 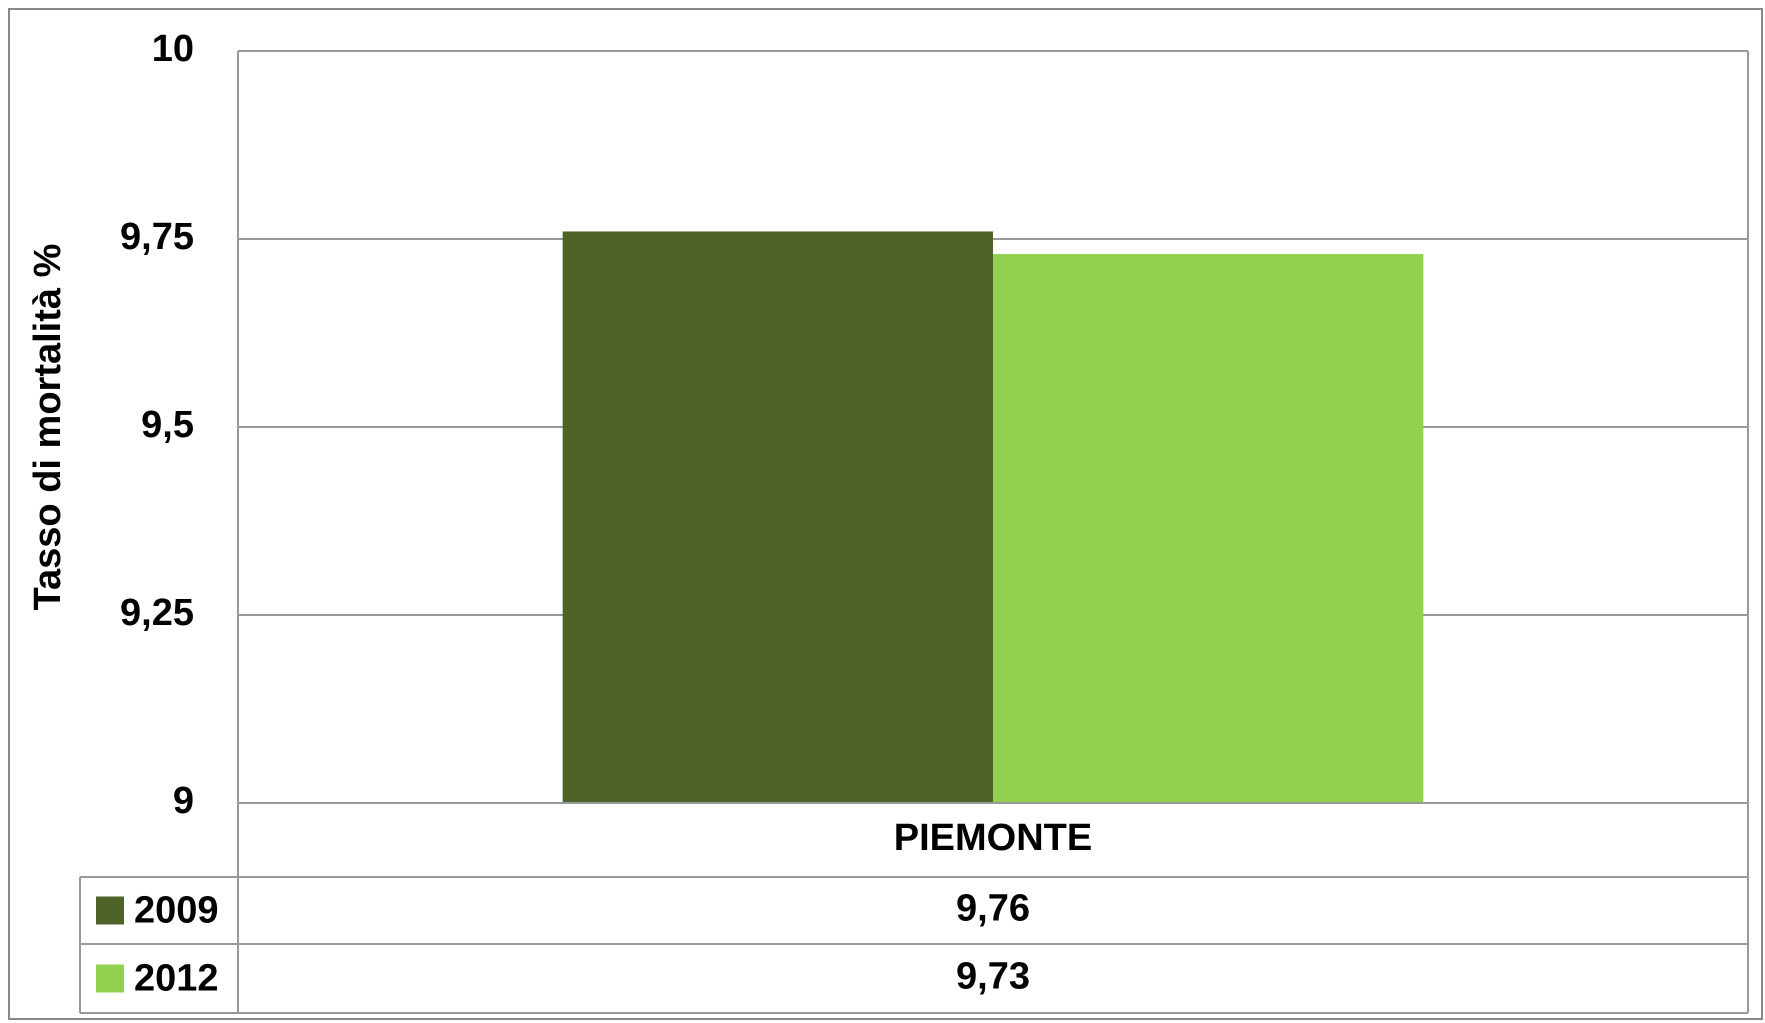 What do you see at coordinates (993, 909) in the screenshot?
I see `table-value: 9,76` at bounding box center [993, 909].